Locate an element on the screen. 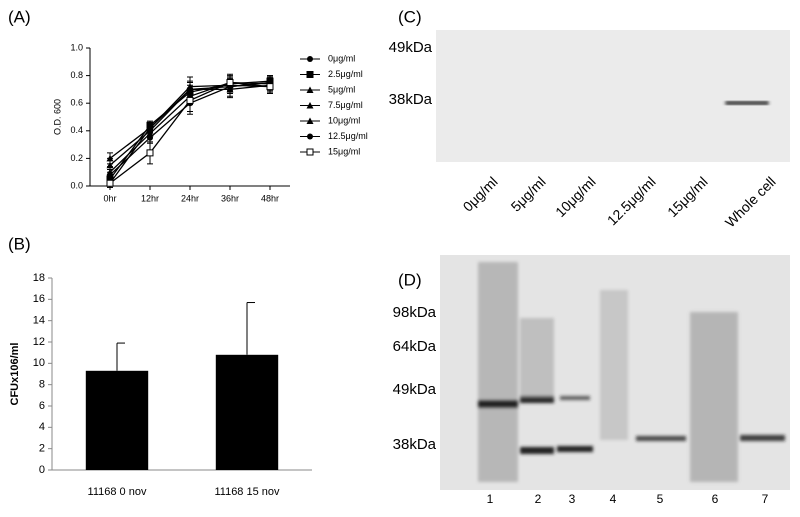  blot is located at coordinates (613, 96).